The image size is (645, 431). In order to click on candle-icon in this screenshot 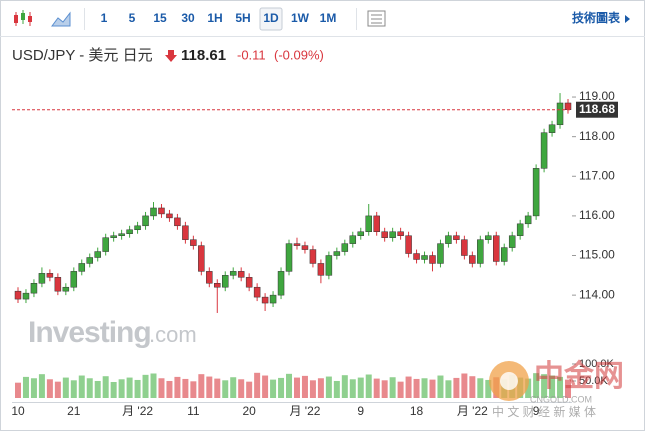, I will do `click(23, 18)`.